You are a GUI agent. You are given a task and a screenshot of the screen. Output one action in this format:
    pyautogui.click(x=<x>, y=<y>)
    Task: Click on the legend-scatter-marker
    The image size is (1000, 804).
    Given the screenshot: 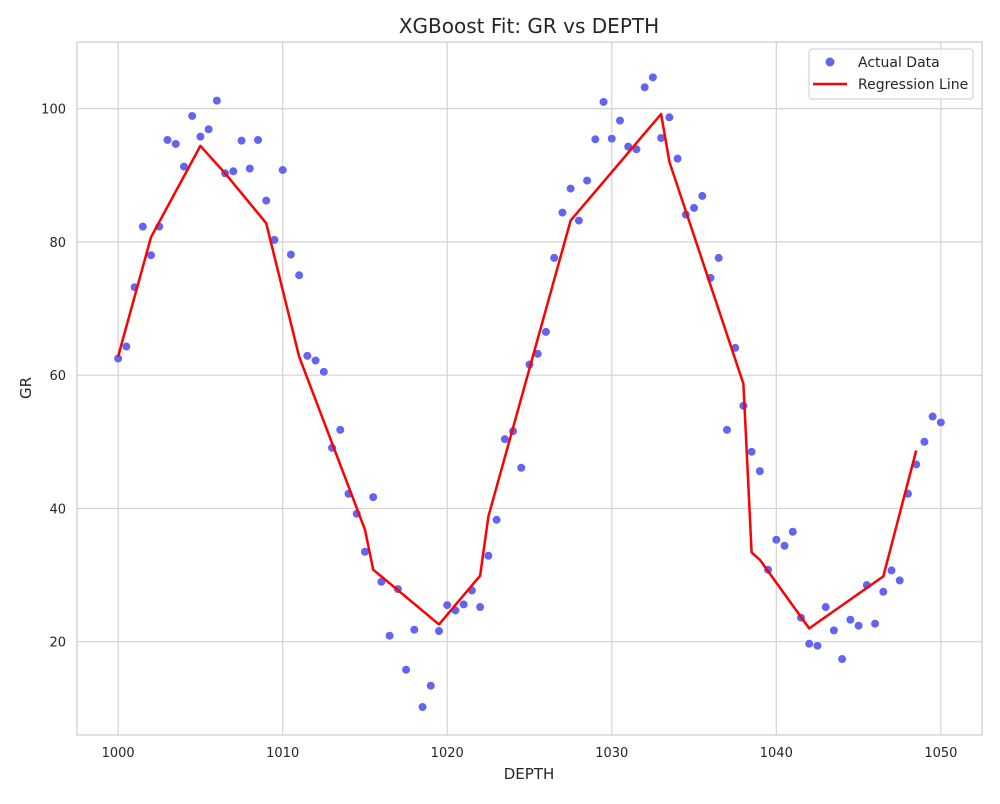 What is the action you would take?
    pyautogui.click(x=830, y=62)
    